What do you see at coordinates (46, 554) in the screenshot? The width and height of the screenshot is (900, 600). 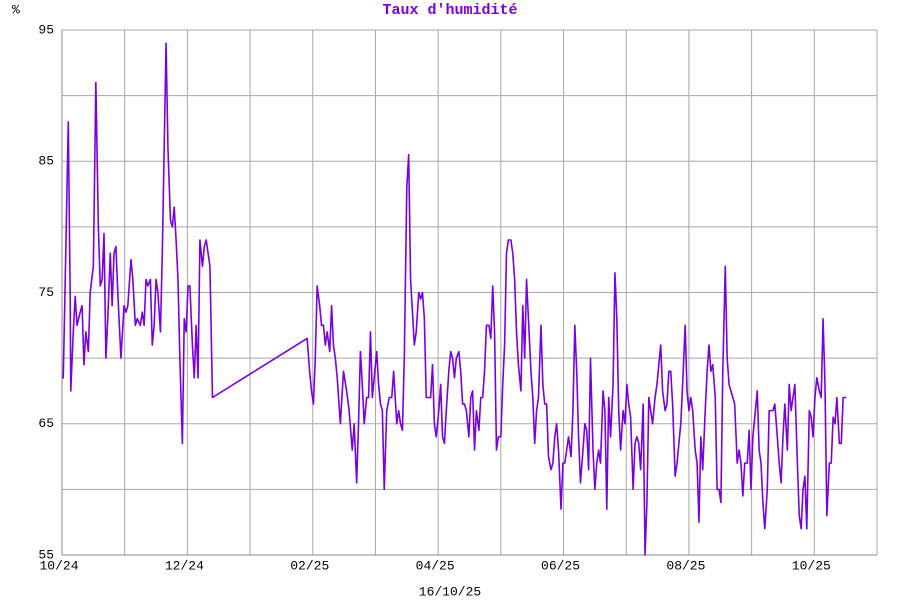 I see `y-tick-label: 55` at bounding box center [46, 554].